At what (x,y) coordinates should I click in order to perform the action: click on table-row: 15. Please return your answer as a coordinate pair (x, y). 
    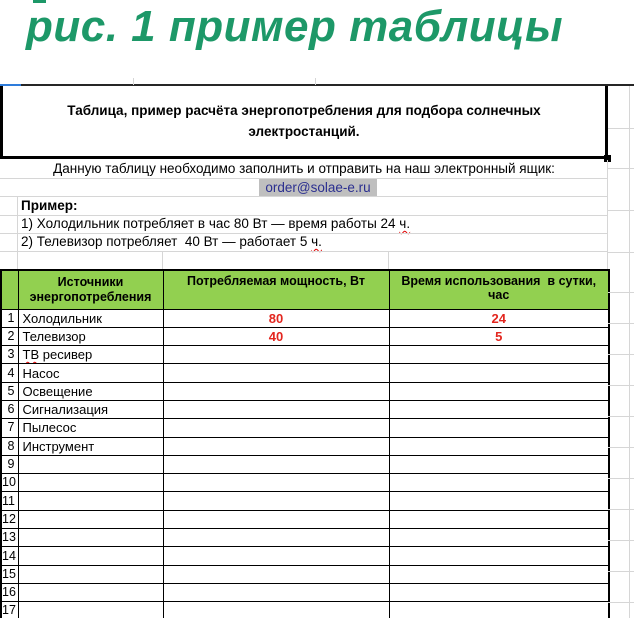
    Looking at the image, I should click on (305, 574).